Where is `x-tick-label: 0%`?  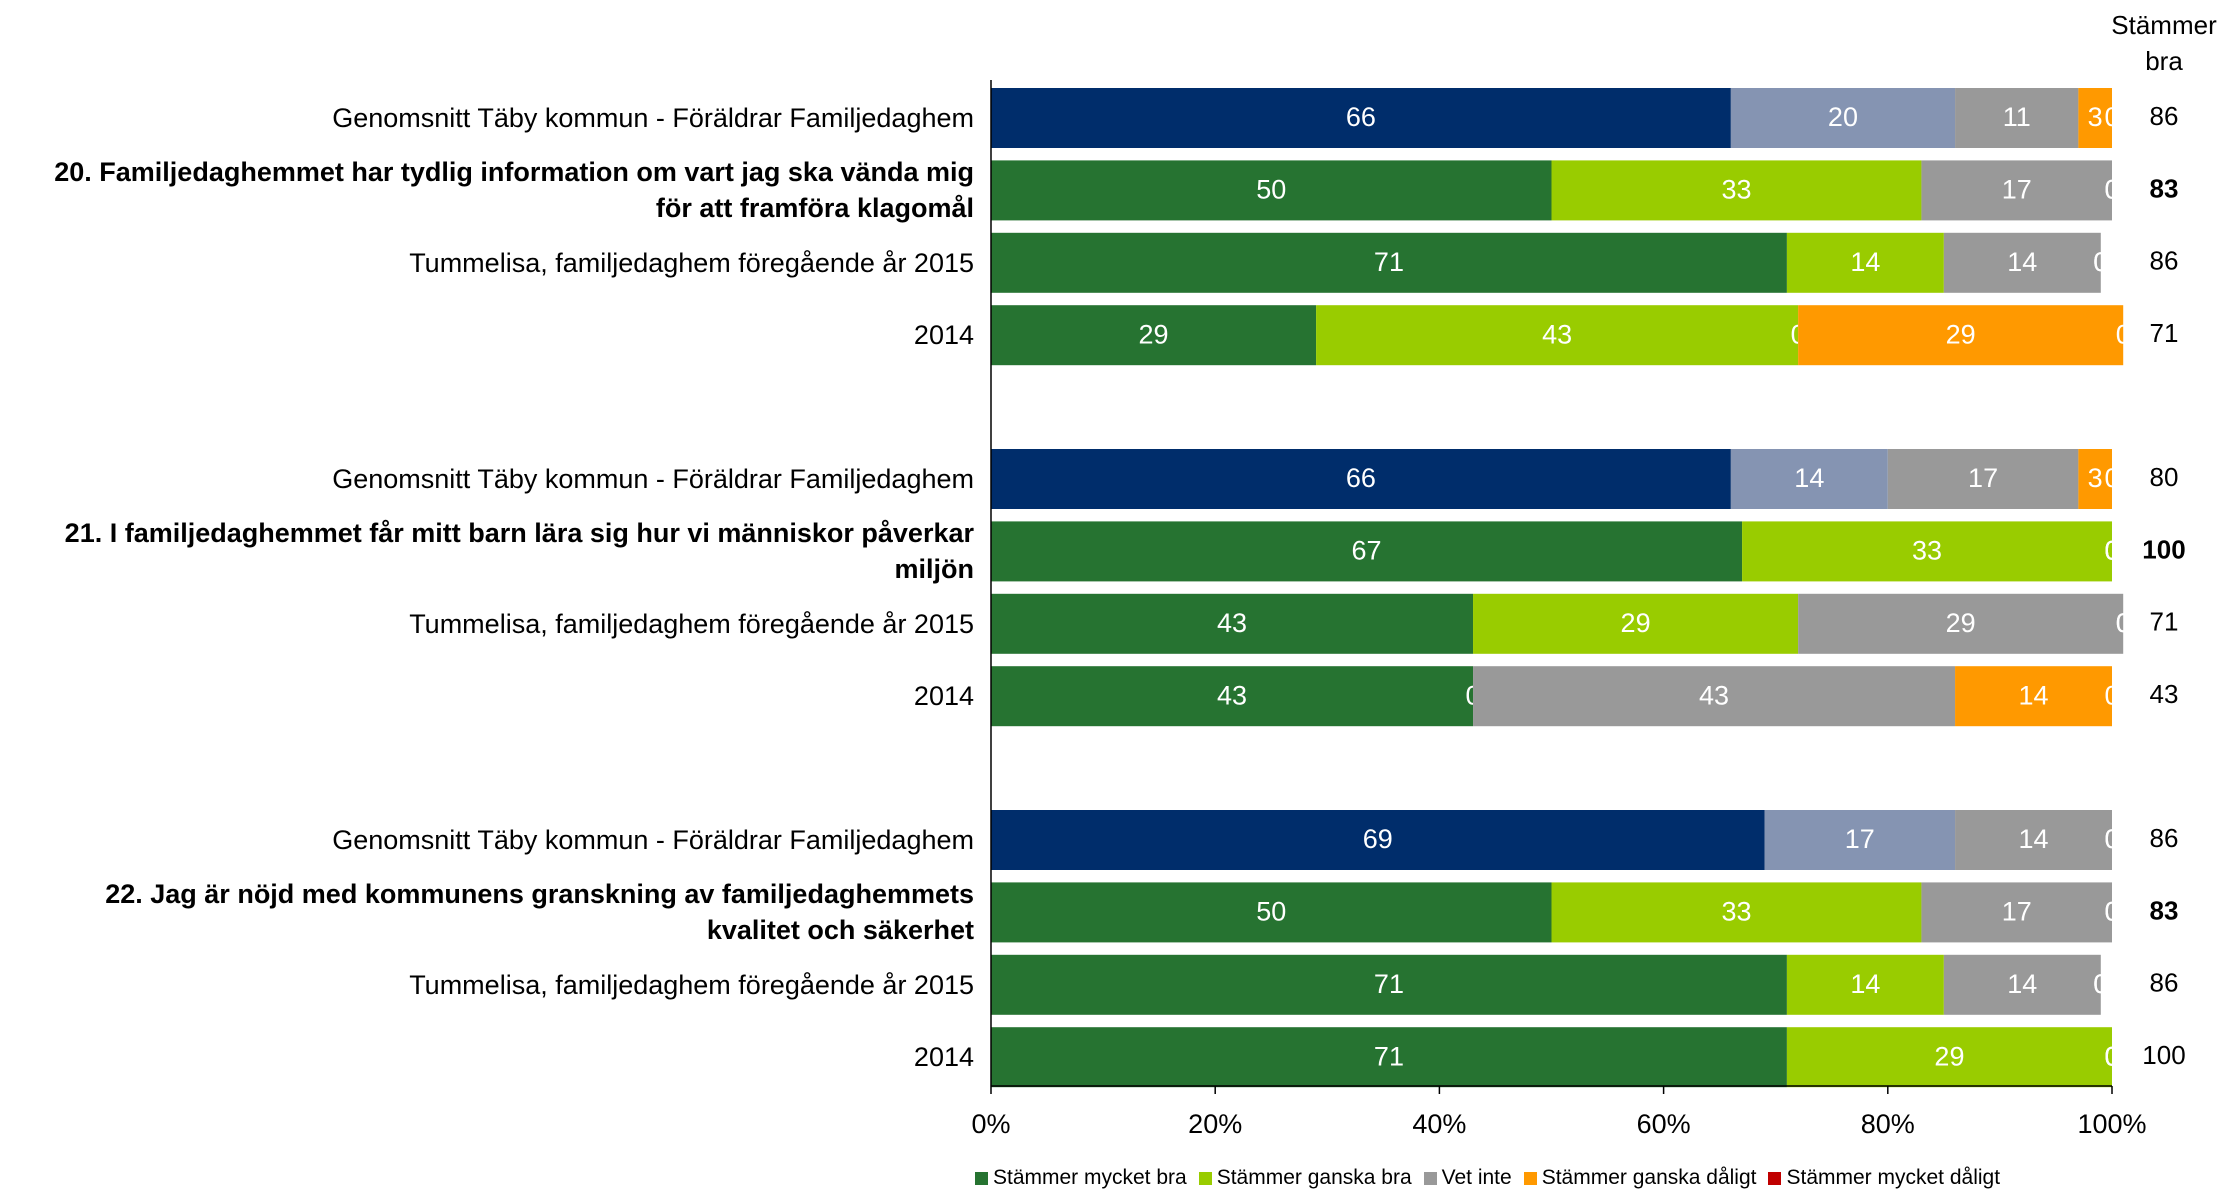
x-tick-label: 0% is located at coordinates (990, 1124).